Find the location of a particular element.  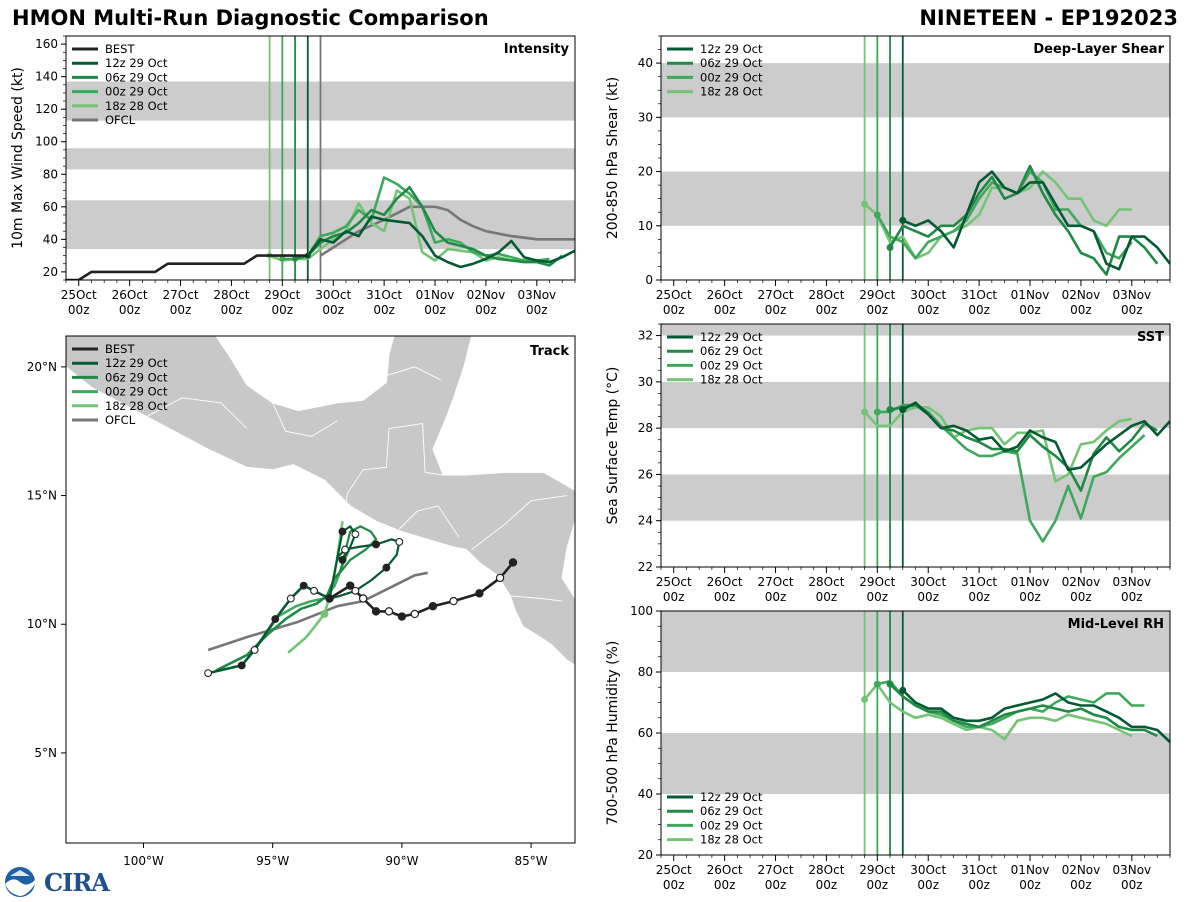

rh-xtick-label: 29Oct is located at coordinates (877, 870).